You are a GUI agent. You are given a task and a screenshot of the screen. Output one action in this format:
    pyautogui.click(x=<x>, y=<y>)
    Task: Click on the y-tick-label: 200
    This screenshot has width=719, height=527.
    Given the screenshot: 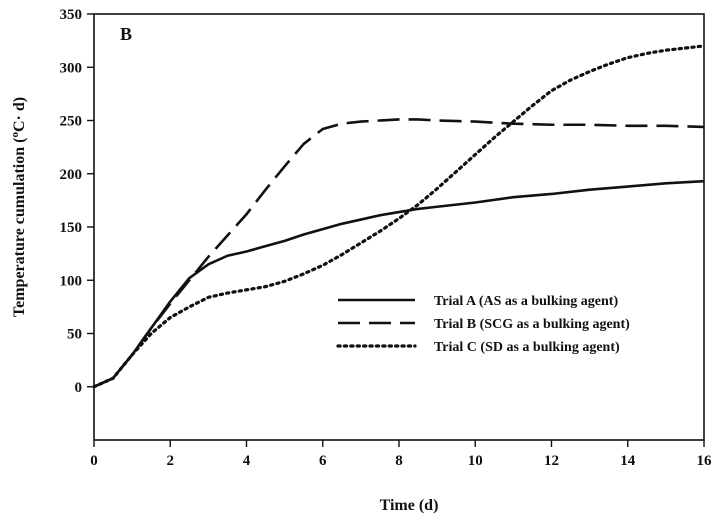 What is the action you would take?
    pyautogui.click(x=71, y=175)
    